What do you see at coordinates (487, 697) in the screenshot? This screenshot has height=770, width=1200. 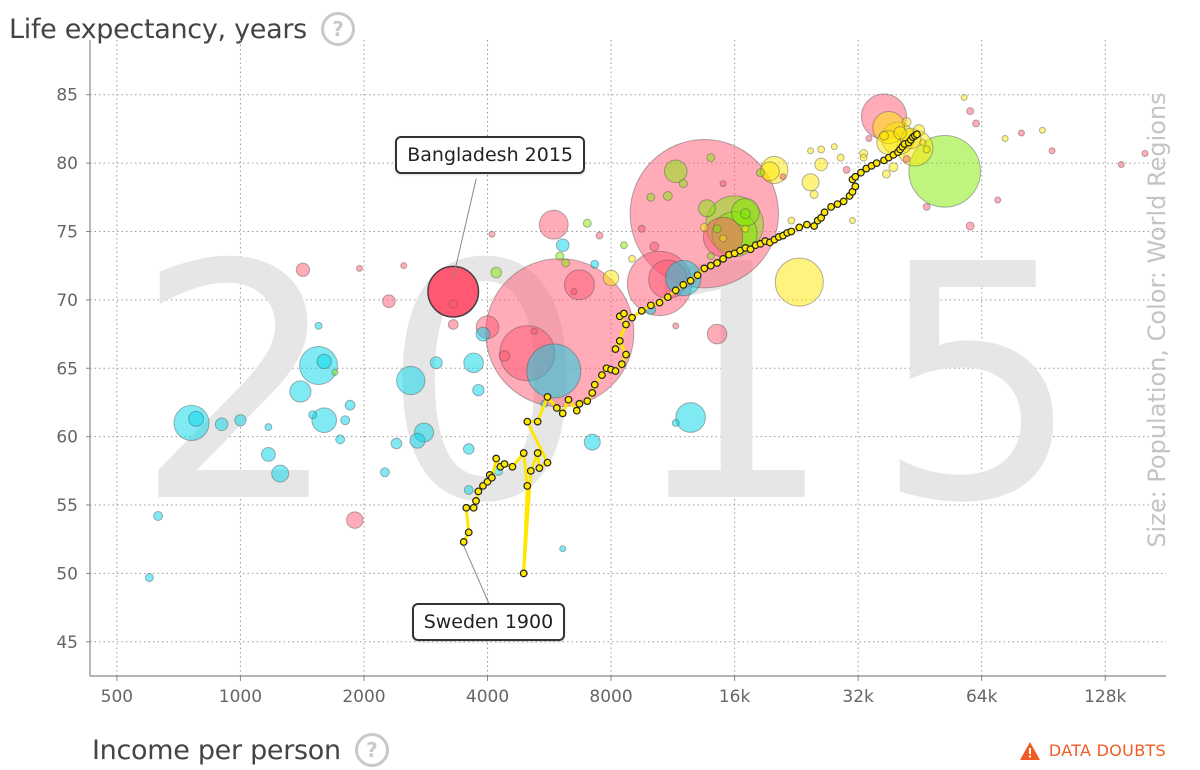 I see `x-tick-label: 4000` at bounding box center [487, 697].